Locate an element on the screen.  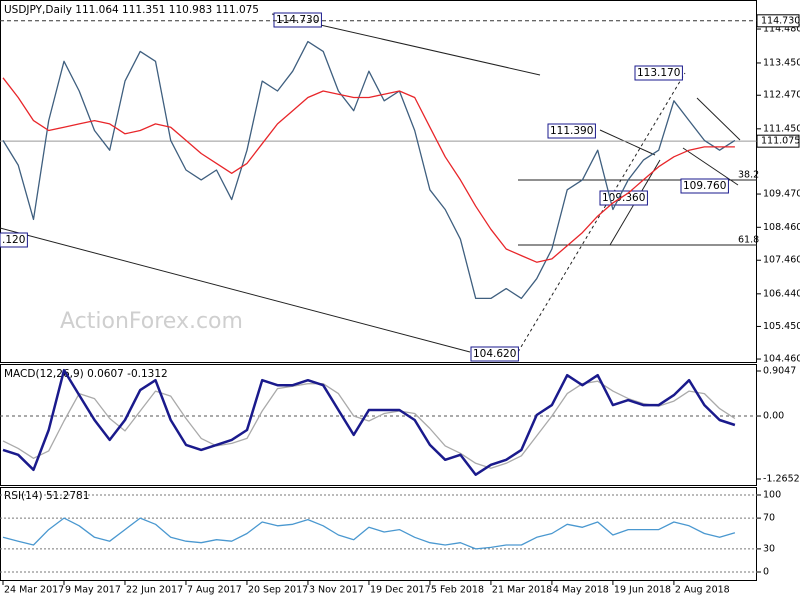
x-tick-label: 9 May 2017 is located at coordinates (93, 590).